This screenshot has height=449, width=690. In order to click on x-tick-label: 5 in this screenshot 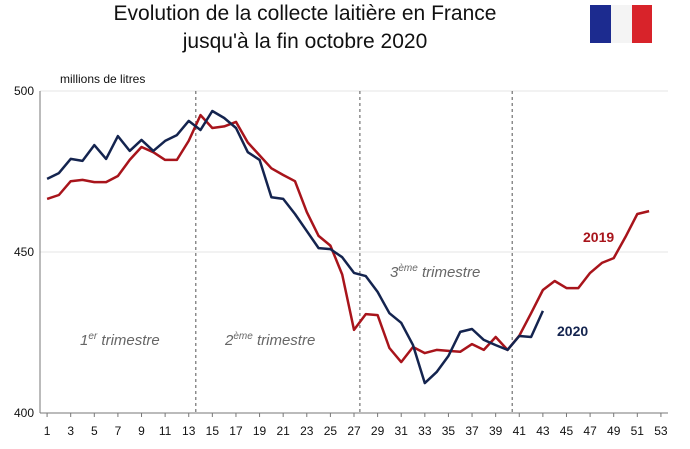, I will do `click(94, 431)`.